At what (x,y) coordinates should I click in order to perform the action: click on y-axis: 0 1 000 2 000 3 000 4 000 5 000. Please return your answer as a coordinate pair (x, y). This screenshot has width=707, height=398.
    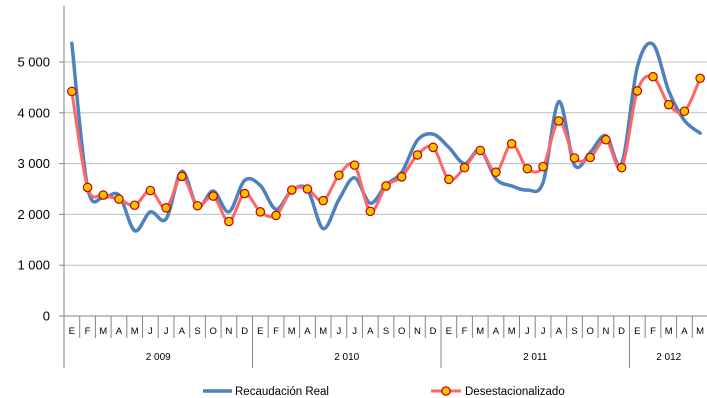
    Looking at the image, I should click on (41, 165).